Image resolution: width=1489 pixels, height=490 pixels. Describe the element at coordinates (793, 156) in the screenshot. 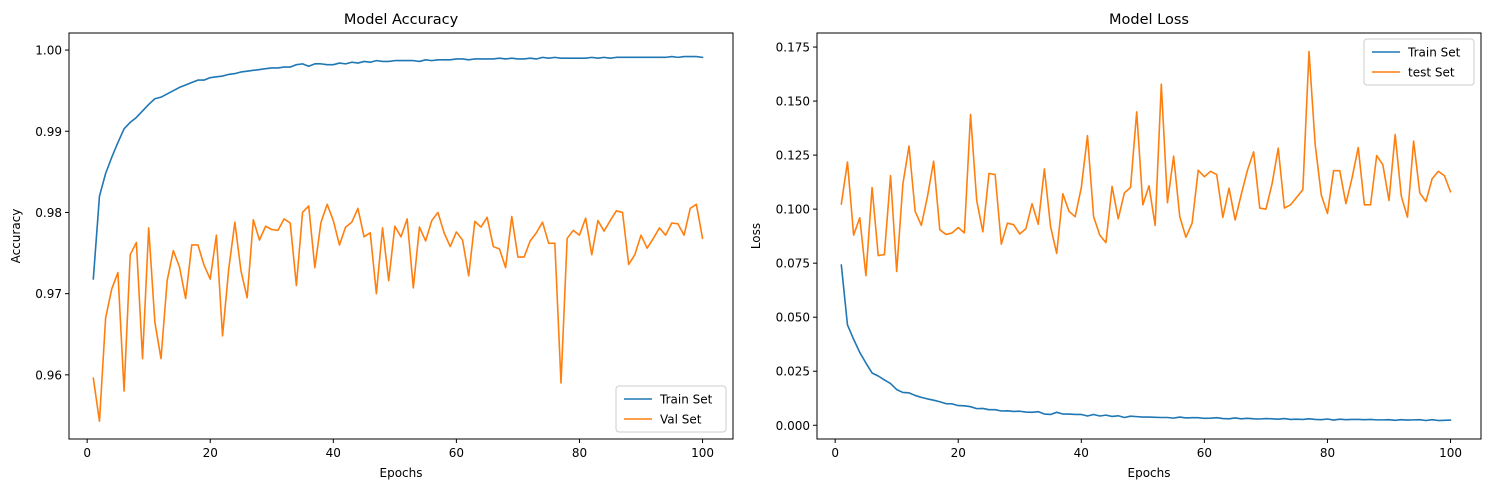

I see `y-tick-label: 0.125` at that location.